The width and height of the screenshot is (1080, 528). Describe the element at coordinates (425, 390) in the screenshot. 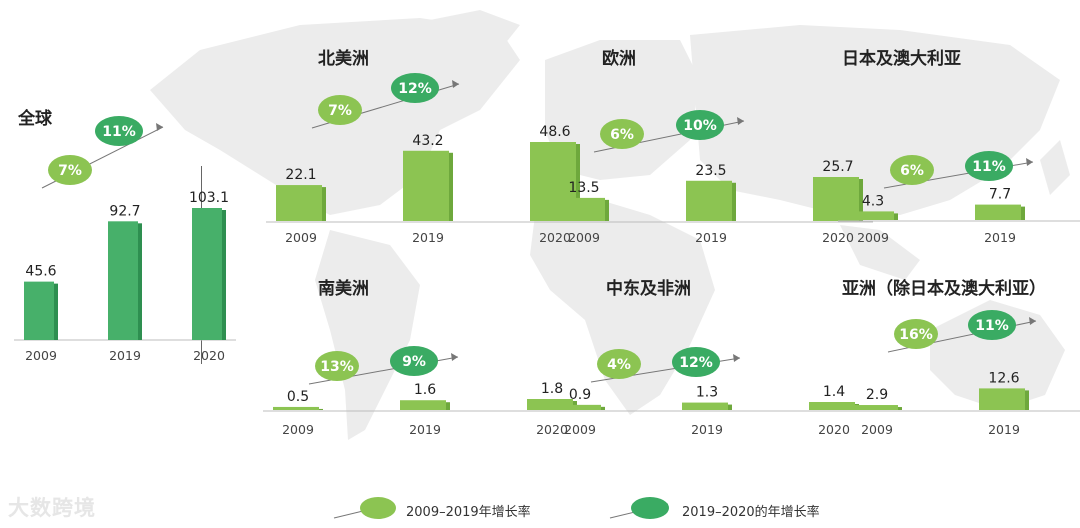

I see `value-label: 1.6` at that location.